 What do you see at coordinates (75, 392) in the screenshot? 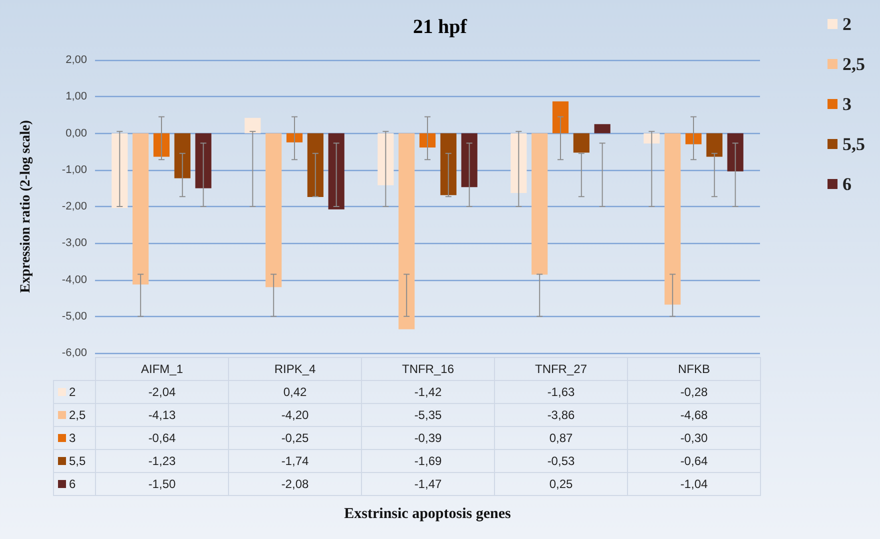
I see `legend-label: 2` at bounding box center [75, 392].